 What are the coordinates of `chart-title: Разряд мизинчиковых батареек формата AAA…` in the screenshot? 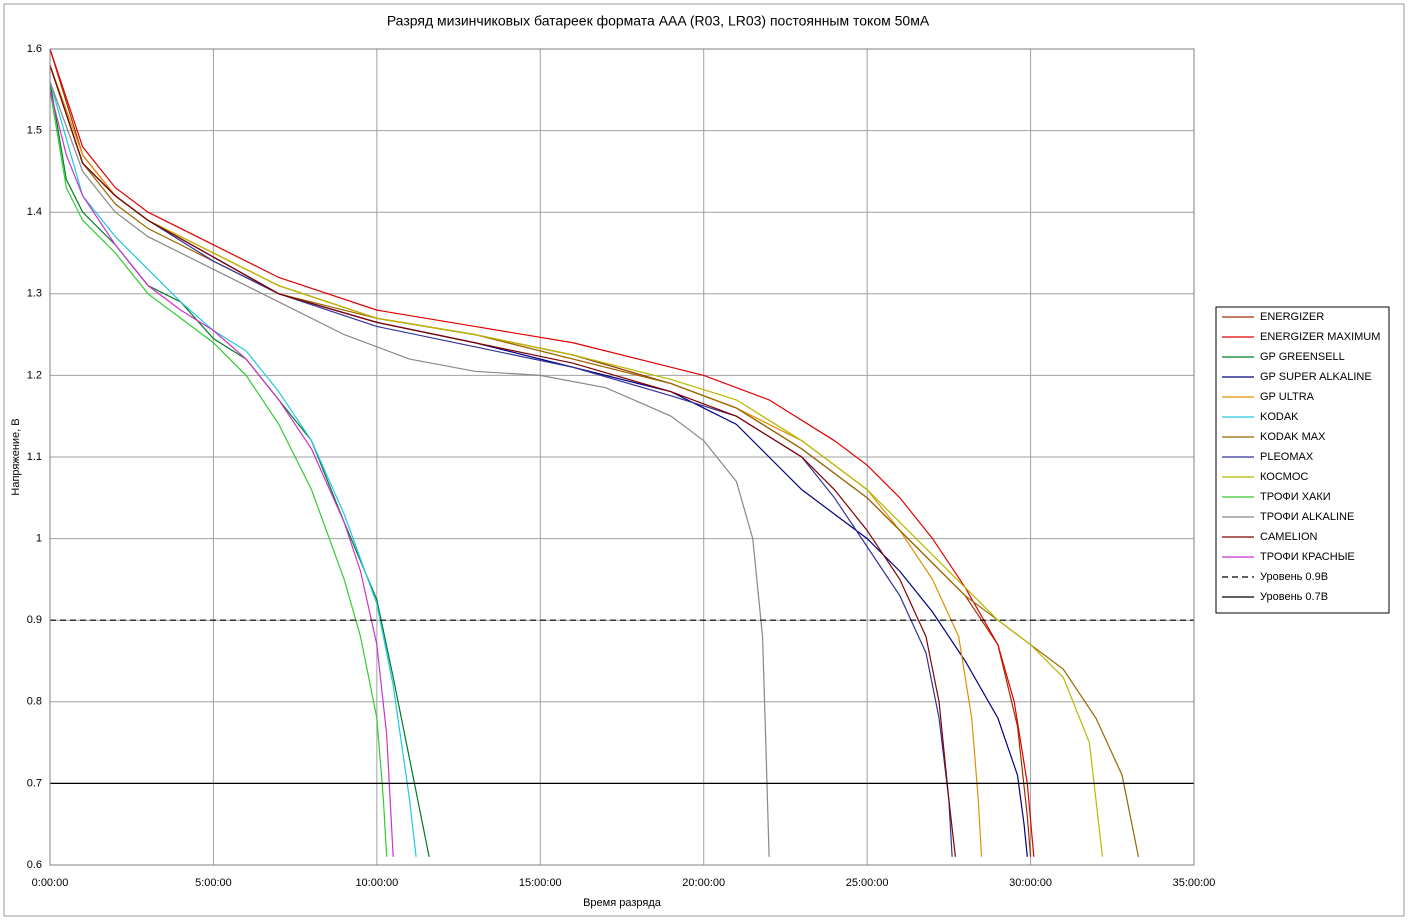 It's located at (658, 21).